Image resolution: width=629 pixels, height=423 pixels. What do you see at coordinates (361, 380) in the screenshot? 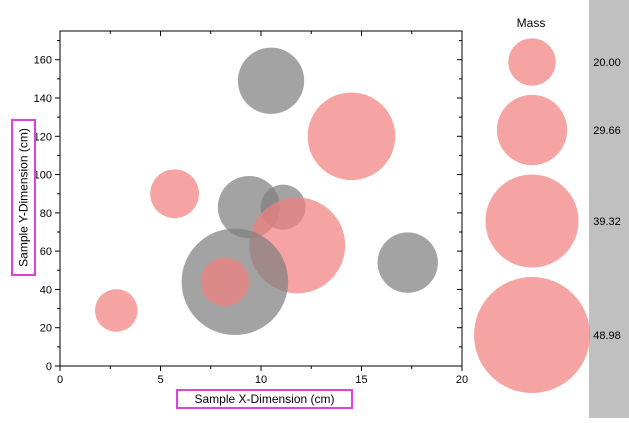
I see `x-tick-label: 15` at bounding box center [361, 380].